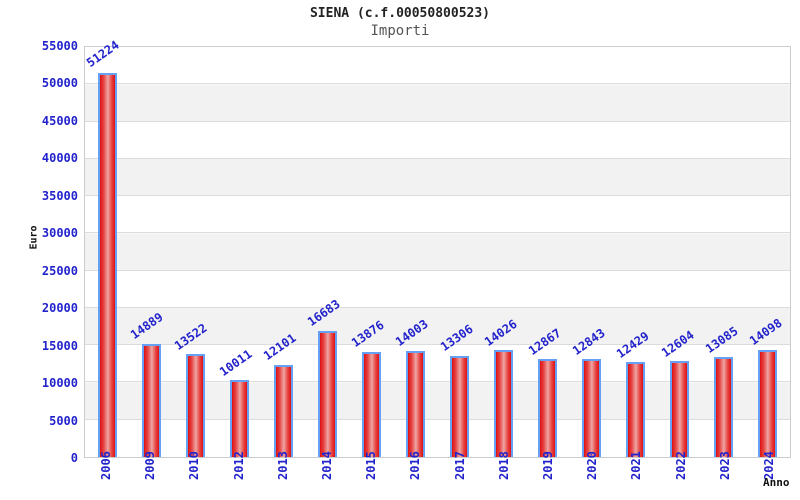  Describe the element at coordinates (636, 465) in the screenshot. I see `x-tick-label: 2021` at that location.